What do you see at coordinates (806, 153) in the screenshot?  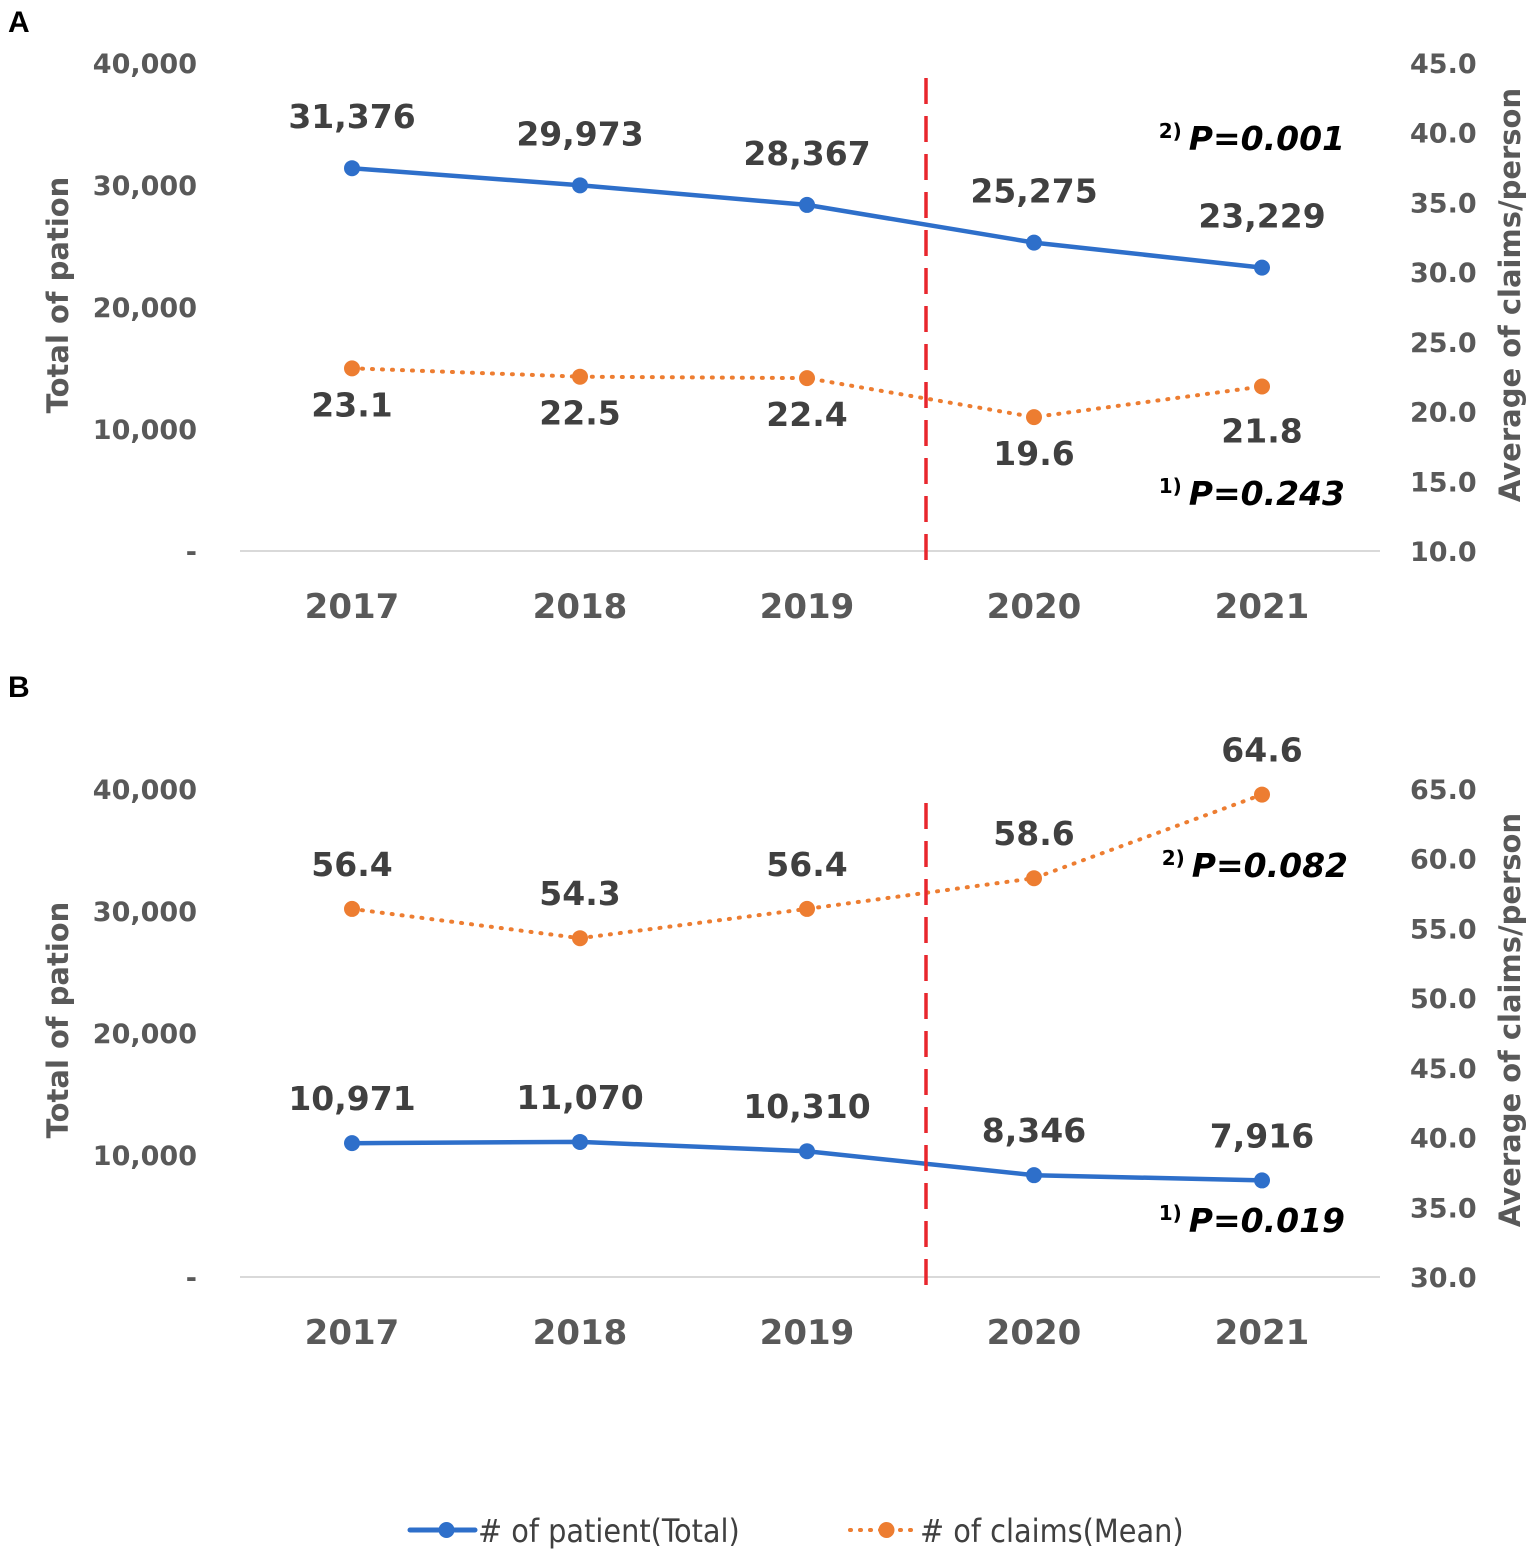 I see `data-label: 28,367` at bounding box center [806, 153].